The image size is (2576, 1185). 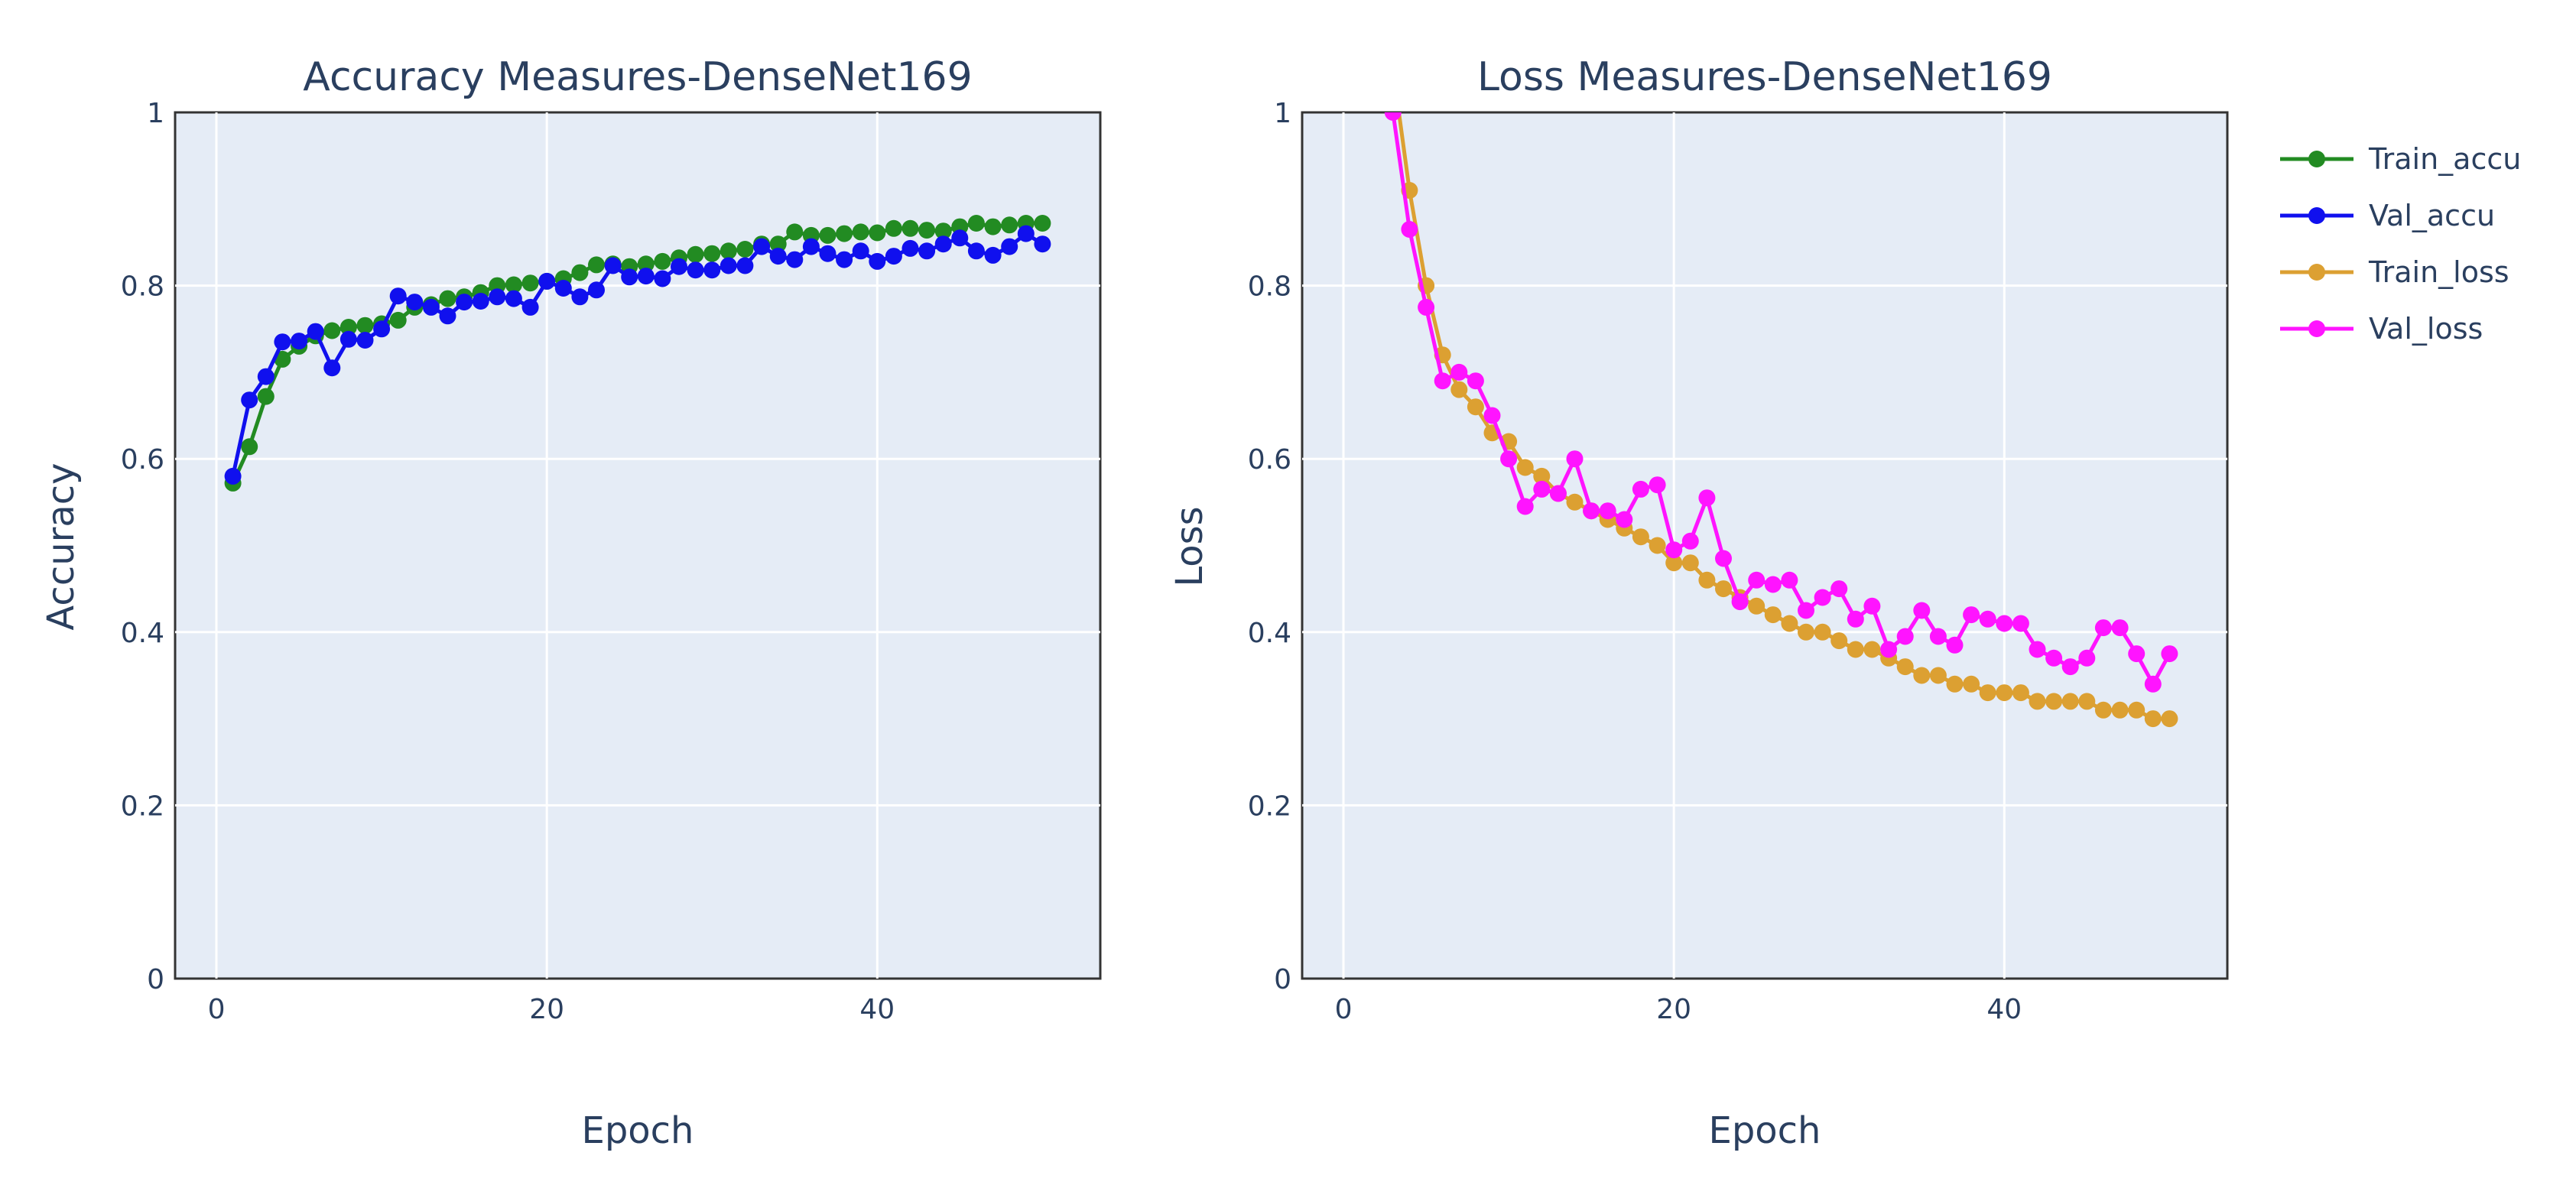 I want to click on legend-item-val-accu: Val_accu, so click(x=2387, y=215).